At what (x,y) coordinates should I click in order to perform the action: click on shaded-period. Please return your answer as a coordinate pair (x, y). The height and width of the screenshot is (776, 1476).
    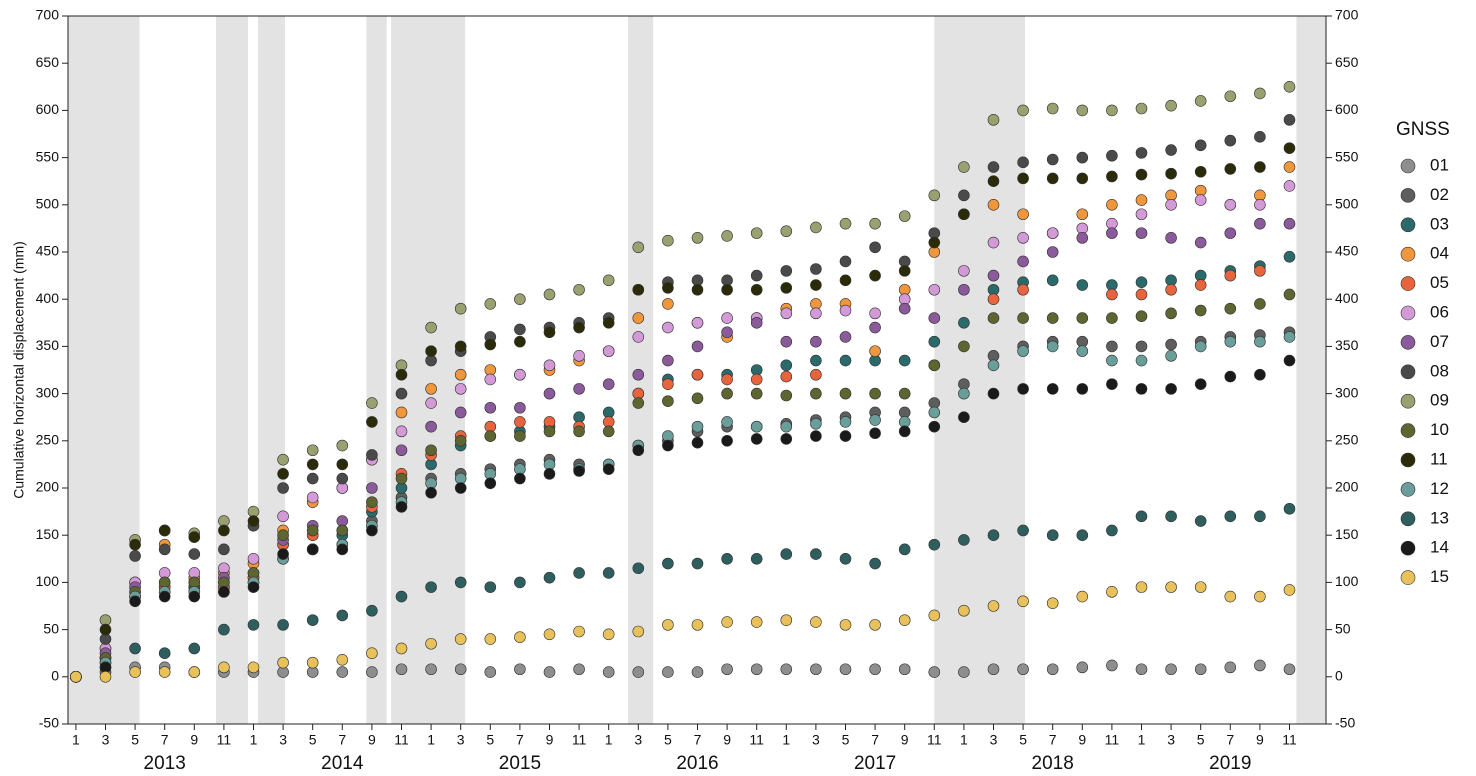
    Looking at the image, I should click on (271, 370).